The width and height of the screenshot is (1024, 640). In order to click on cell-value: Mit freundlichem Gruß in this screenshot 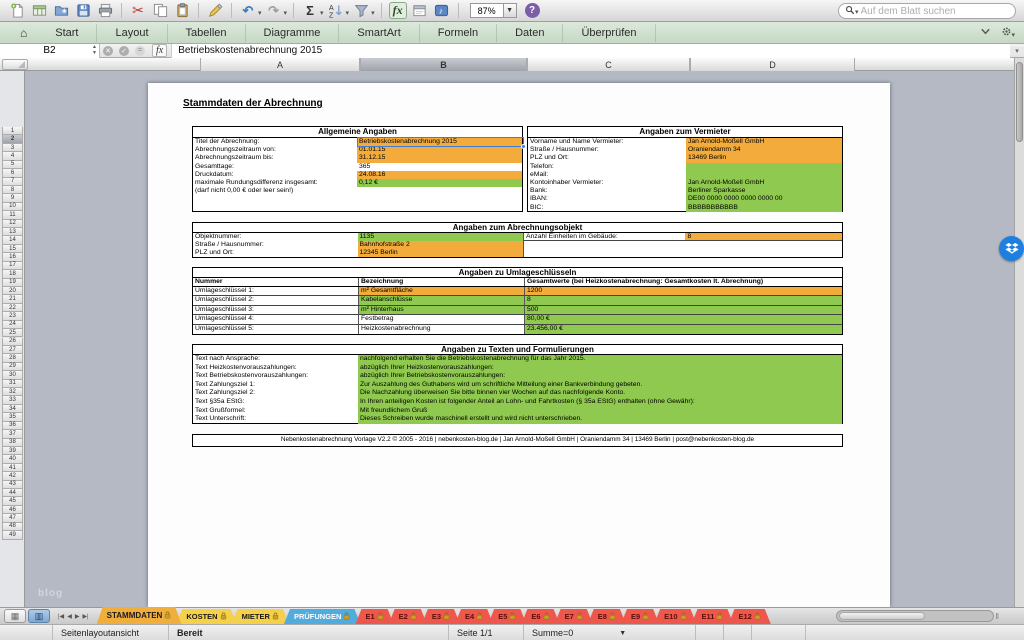, I will do `click(600, 411)`.